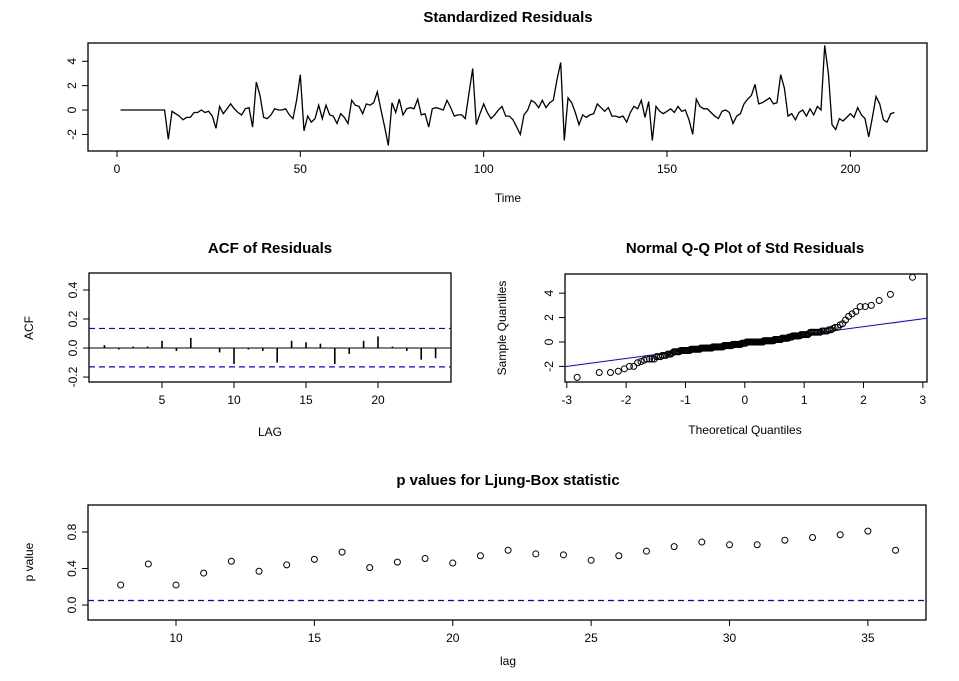 The width and height of the screenshot is (959, 681). Describe the element at coordinates (72, 604) in the screenshot. I see `ljung-box-y-tick-label: 0.0` at that location.